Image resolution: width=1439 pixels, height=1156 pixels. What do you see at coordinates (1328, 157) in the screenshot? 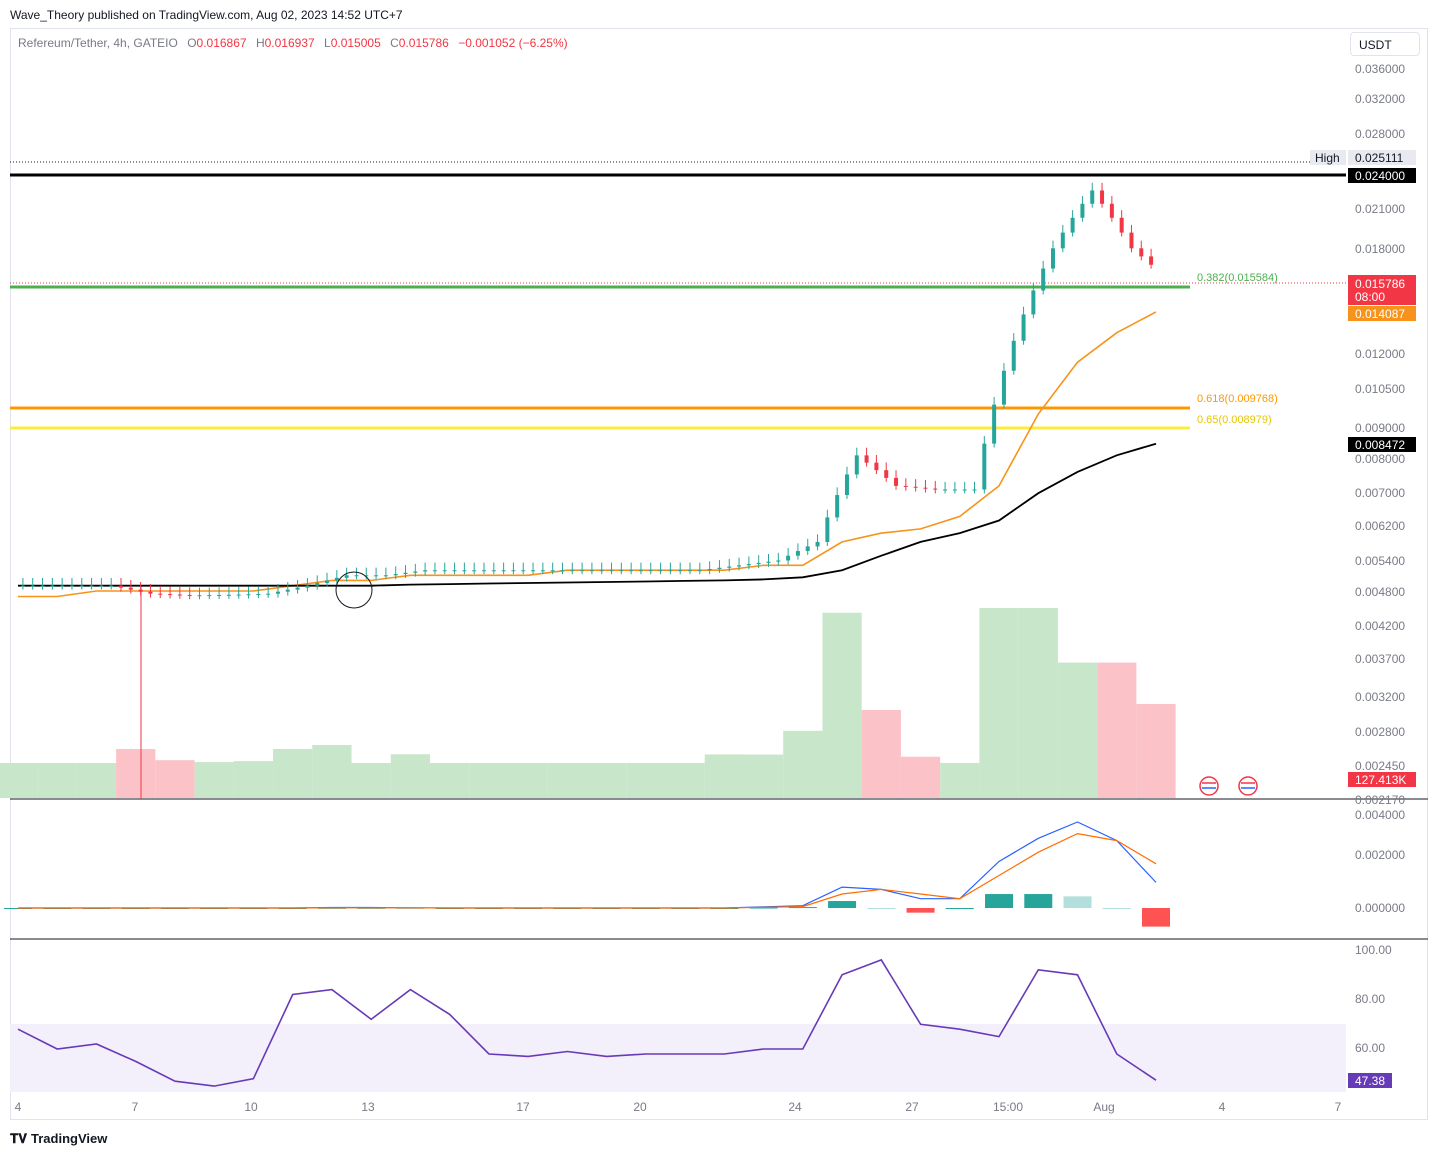
I see `high-tag-bg` at bounding box center [1328, 157].